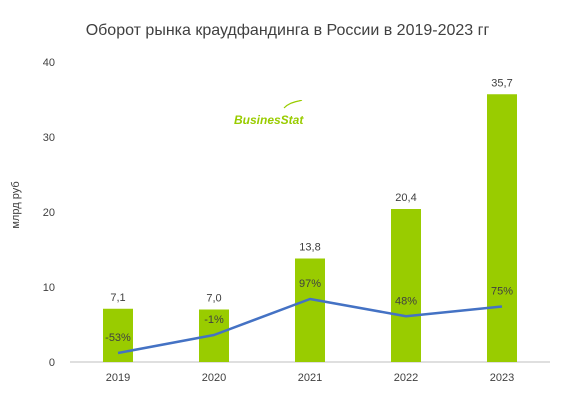 The height and width of the screenshot is (413, 575). Describe the element at coordinates (269, 120) in the screenshot. I see `svg-text: BusinesStat` at that location.